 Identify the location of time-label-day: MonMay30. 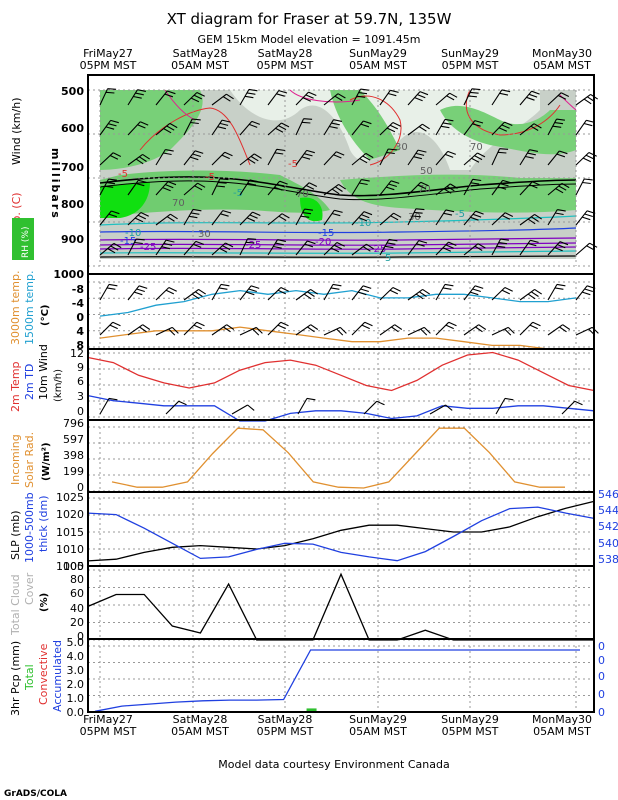
(562, 53).